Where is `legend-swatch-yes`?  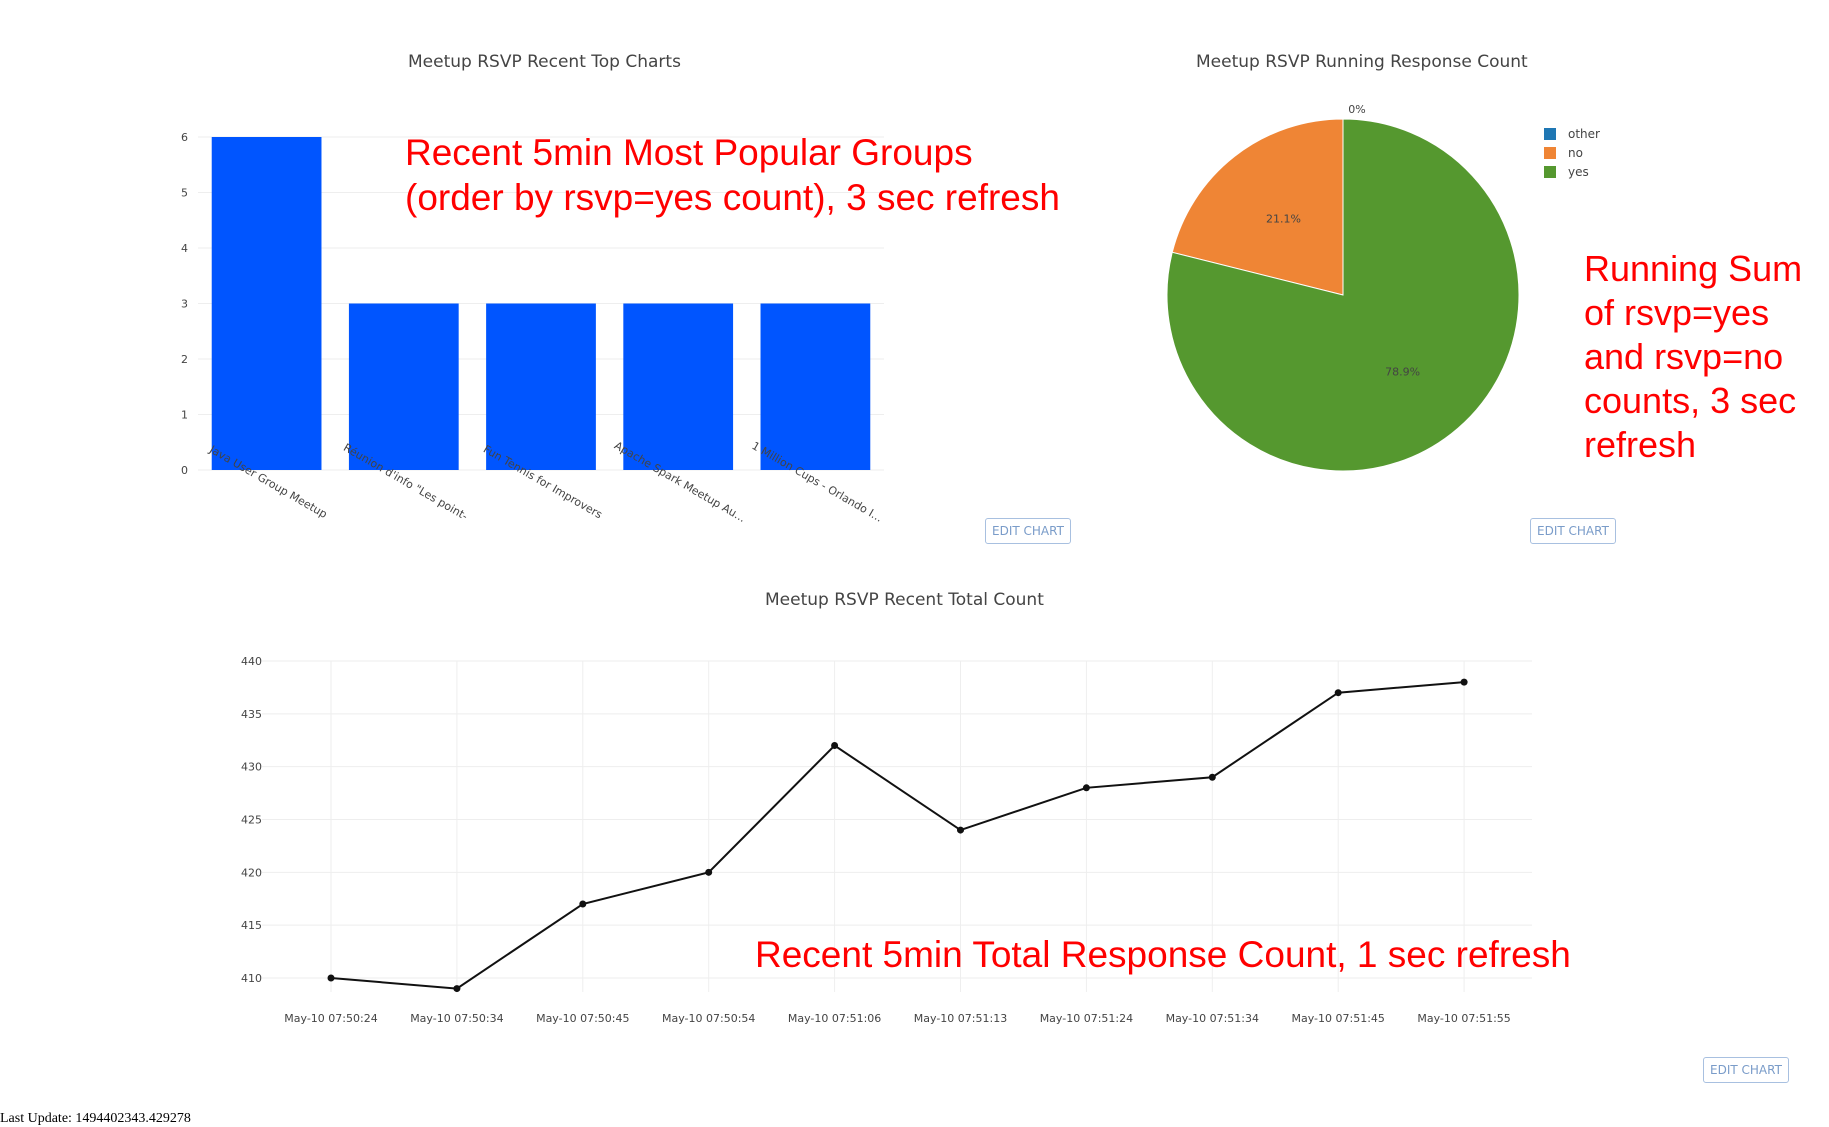
legend-swatch-yes is located at coordinates (1550, 172).